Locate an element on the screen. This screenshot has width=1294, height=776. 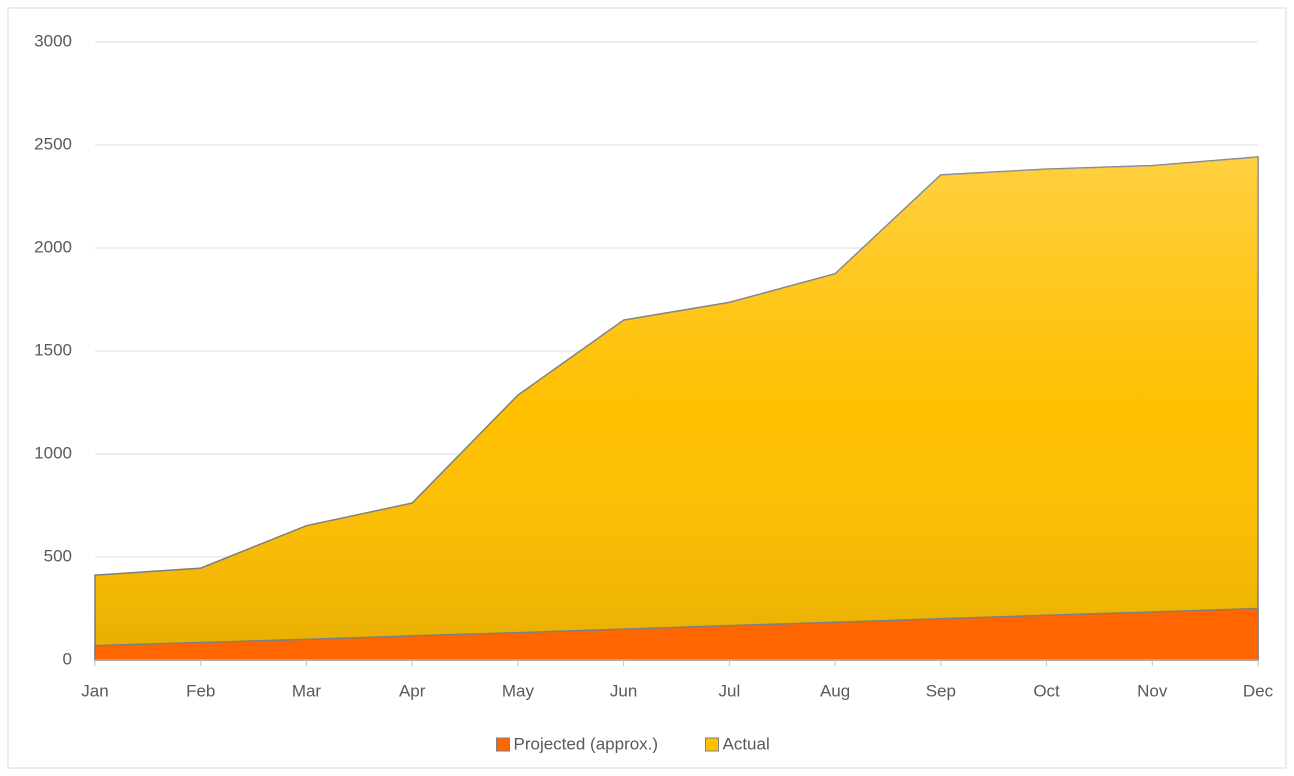
series is located at coordinates (676, 634).